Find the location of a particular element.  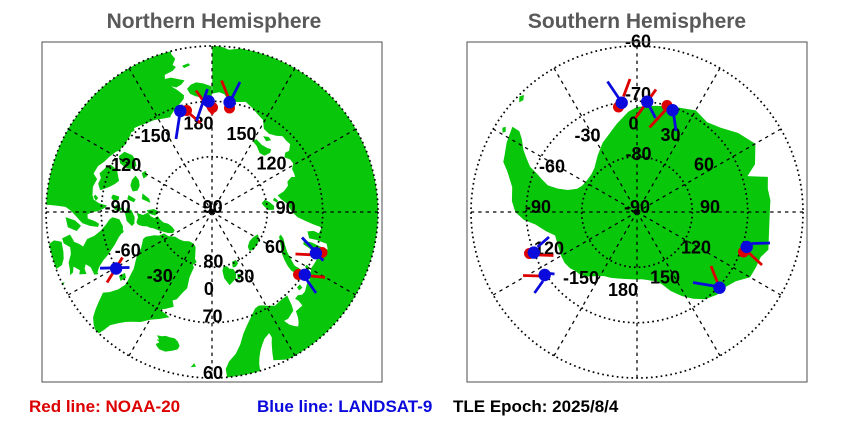

svg-text: Northern Hemisphere is located at coordinates (214, 21).